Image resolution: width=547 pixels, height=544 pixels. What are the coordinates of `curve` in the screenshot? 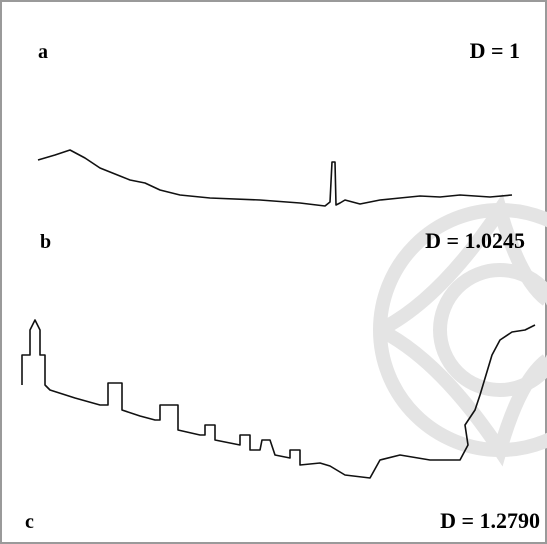 It's located at (275, 178).